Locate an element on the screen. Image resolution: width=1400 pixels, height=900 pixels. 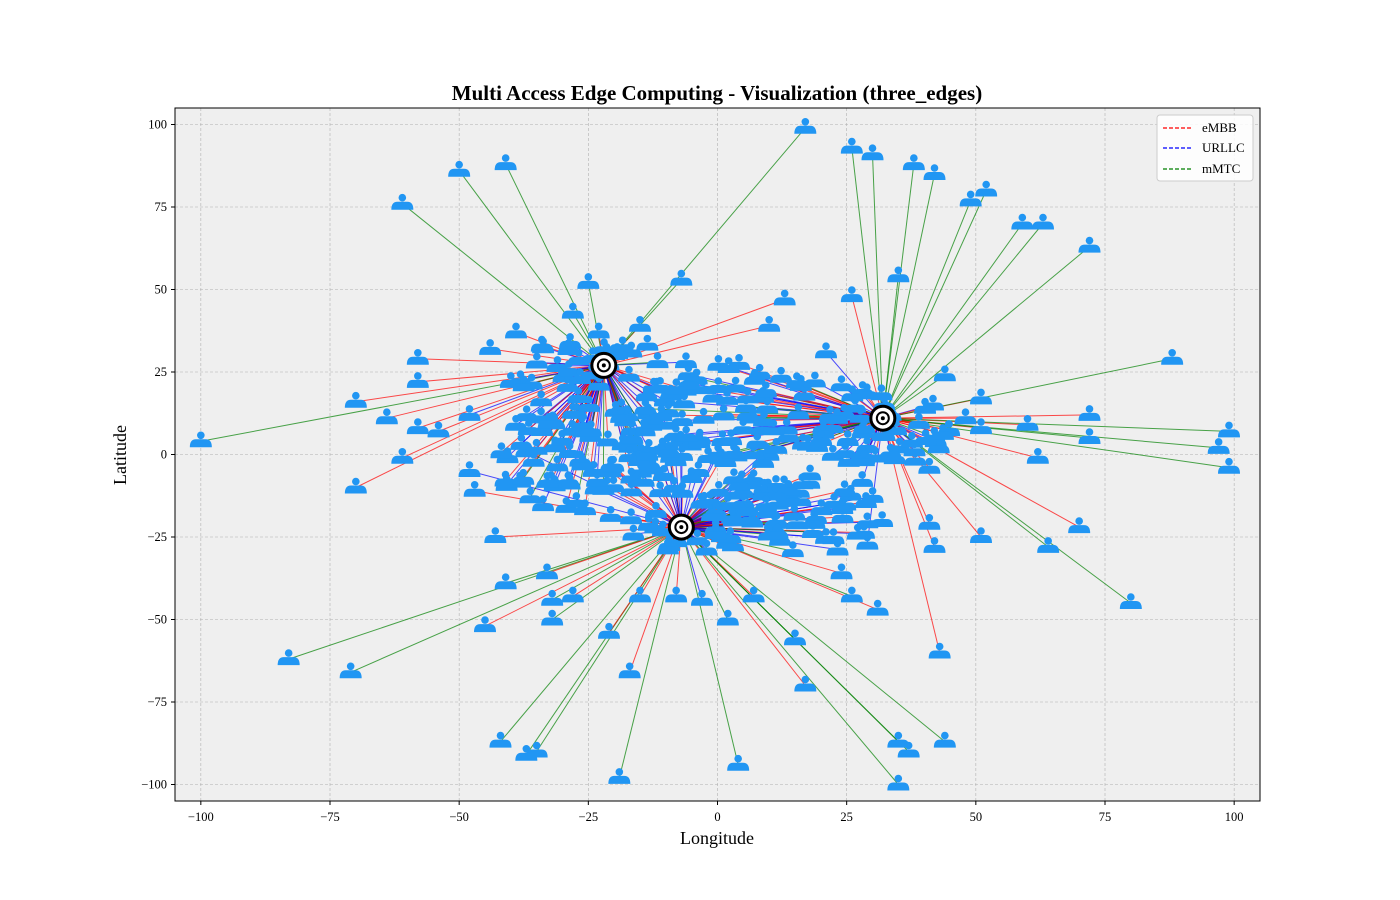
legend-label-mmtc: mMTC is located at coordinates (1221, 168).